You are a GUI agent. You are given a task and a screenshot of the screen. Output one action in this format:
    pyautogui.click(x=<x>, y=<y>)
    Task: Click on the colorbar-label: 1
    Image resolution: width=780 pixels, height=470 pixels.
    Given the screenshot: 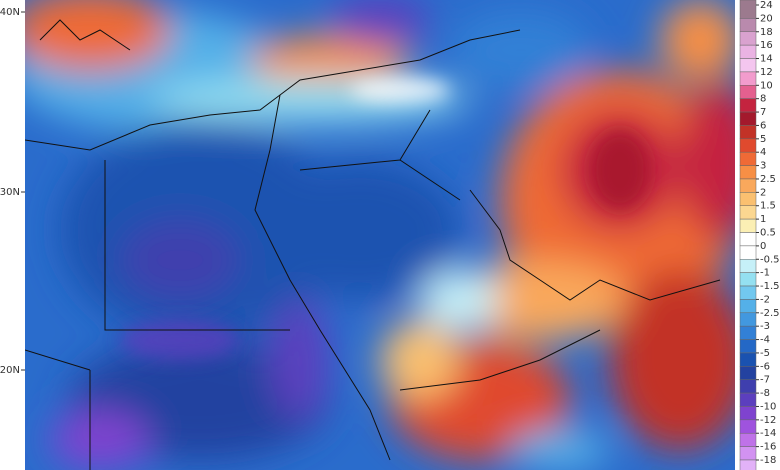 What is the action you would take?
    pyautogui.click(x=763, y=219)
    